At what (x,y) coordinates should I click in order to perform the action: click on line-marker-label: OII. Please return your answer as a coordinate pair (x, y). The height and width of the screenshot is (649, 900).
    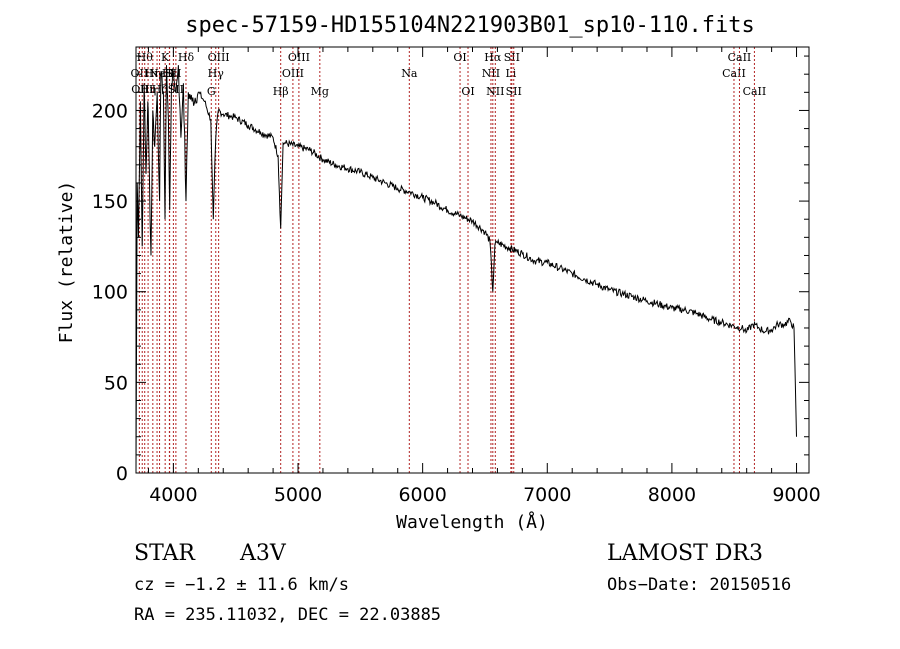
    Looking at the image, I should click on (140, 73).